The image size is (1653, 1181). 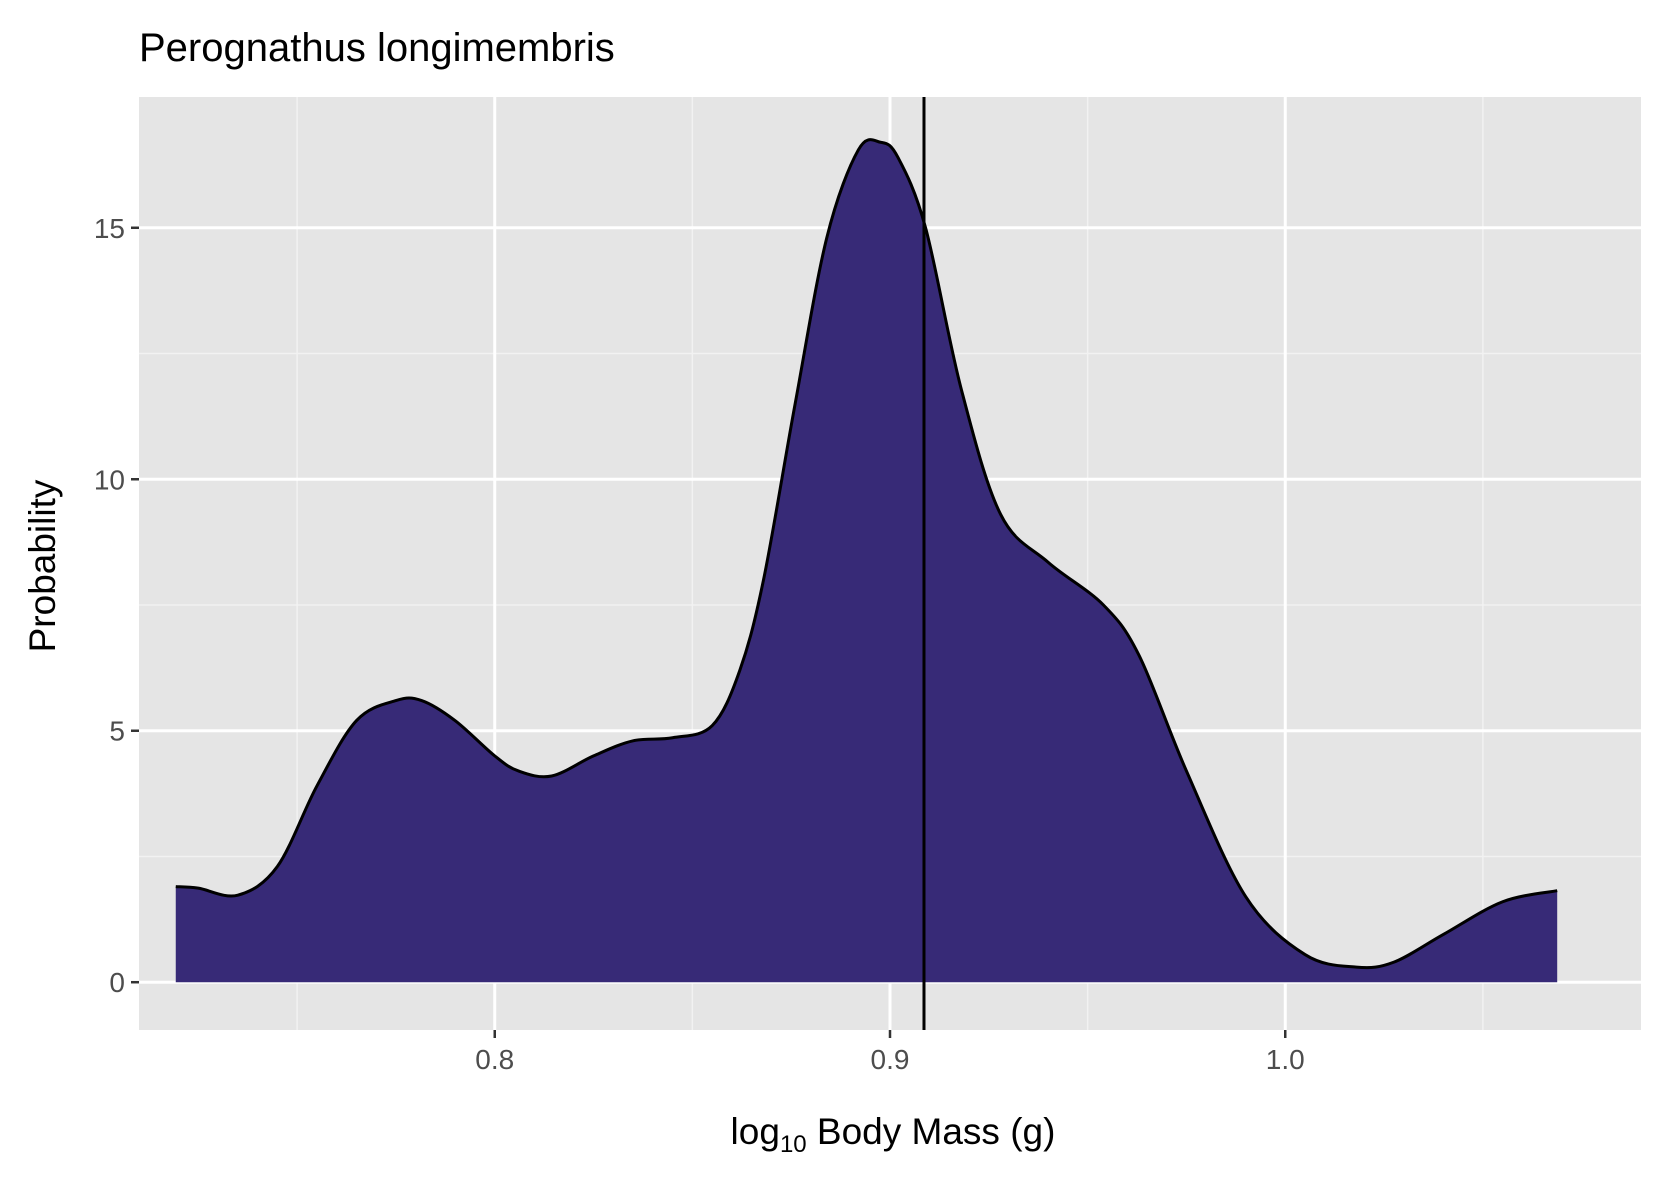 What do you see at coordinates (117, 982) in the screenshot?
I see `y-tick-label: 0` at bounding box center [117, 982].